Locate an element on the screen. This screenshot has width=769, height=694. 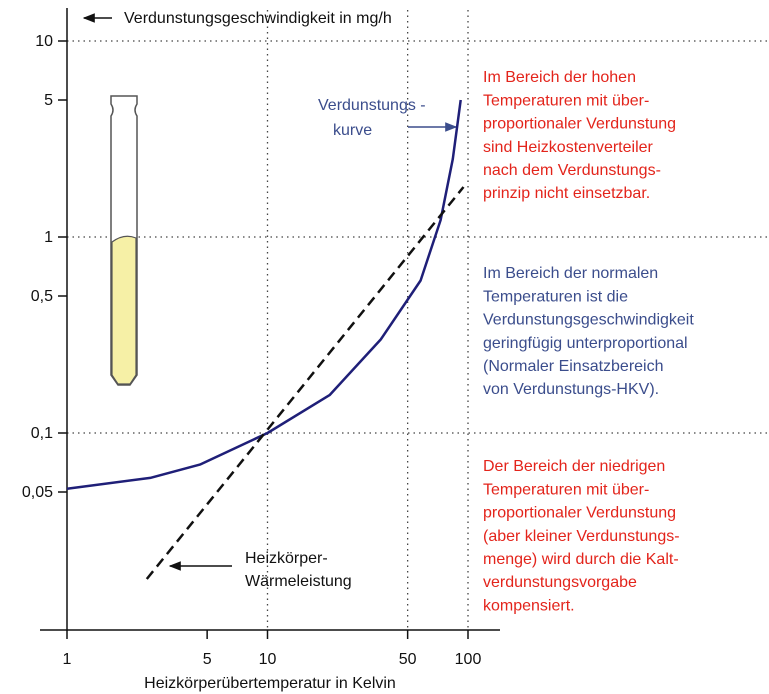
test-tube is located at coordinates (124, 240).